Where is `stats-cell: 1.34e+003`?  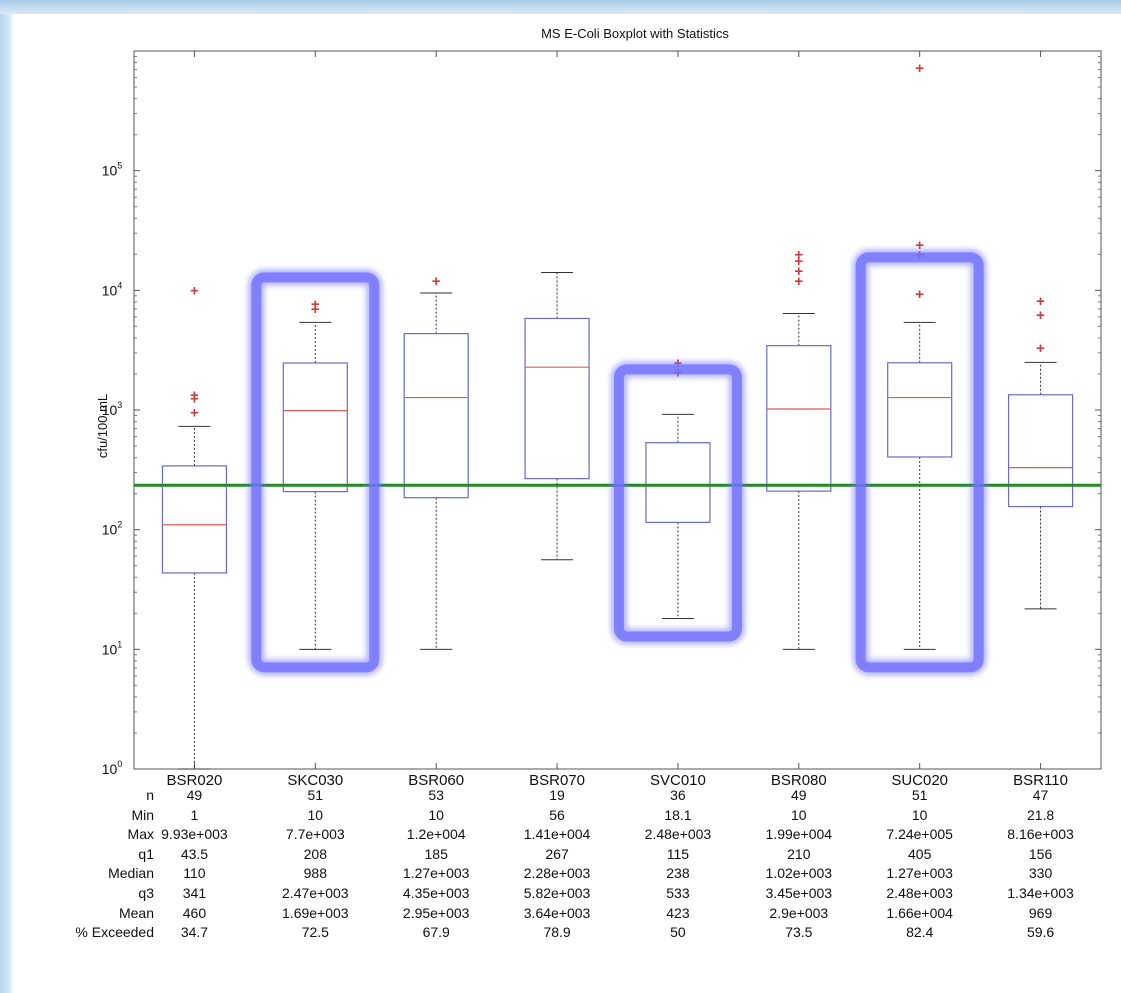
stats-cell: 1.34e+003 is located at coordinates (1040, 893).